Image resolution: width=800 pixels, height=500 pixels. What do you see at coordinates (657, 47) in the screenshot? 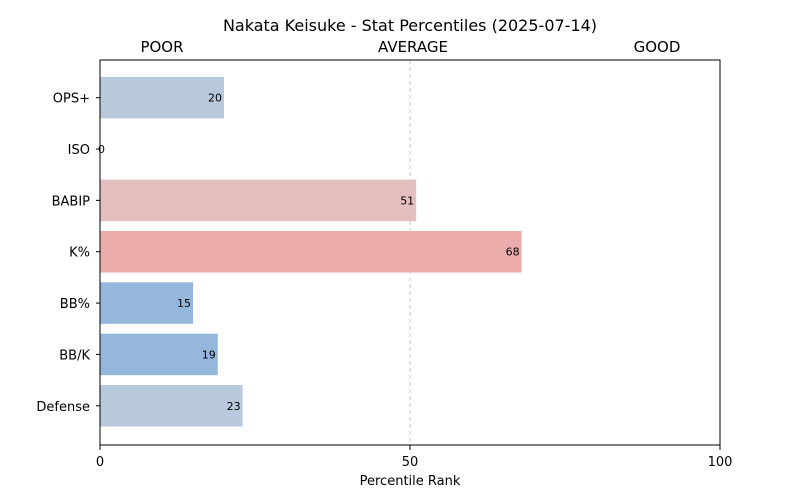
I see `zone-label-good: GOOD` at bounding box center [657, 47].